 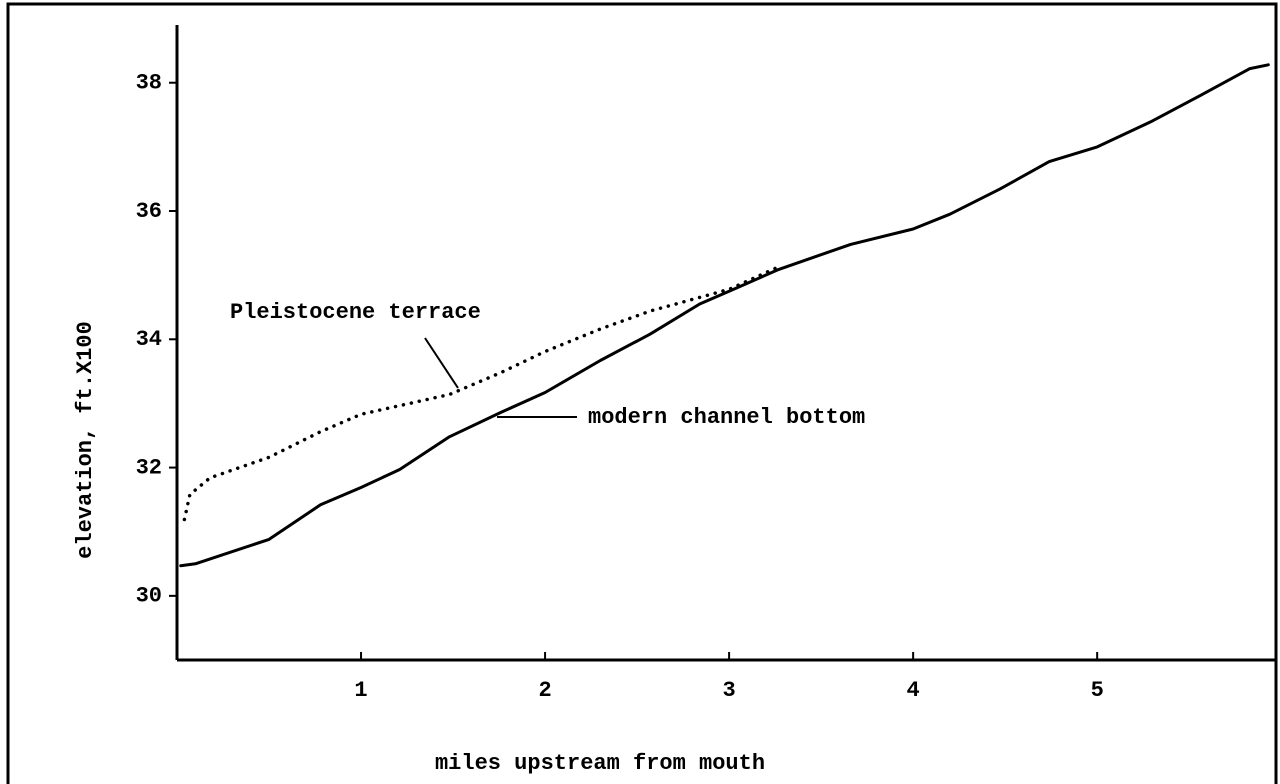 What do you see at coordinates (355, 312) in the screenshot?
I see `annotation: Pleistocene terrace` at bounding box center [355, 312].